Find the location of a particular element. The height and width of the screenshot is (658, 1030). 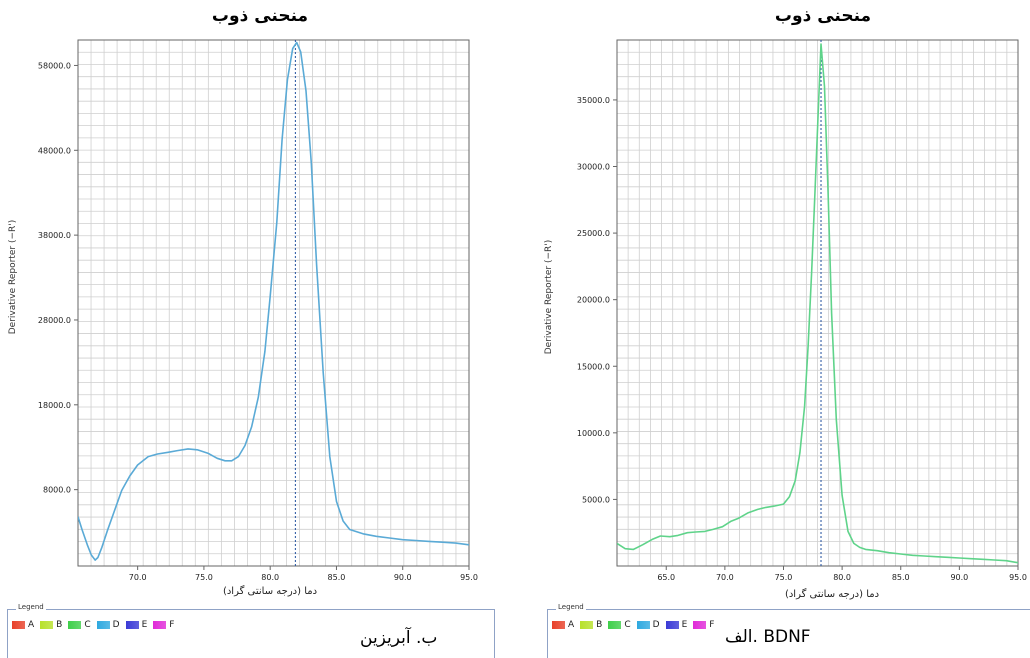

x-tick-label: 65.0 is located at coordinates (666, 577).